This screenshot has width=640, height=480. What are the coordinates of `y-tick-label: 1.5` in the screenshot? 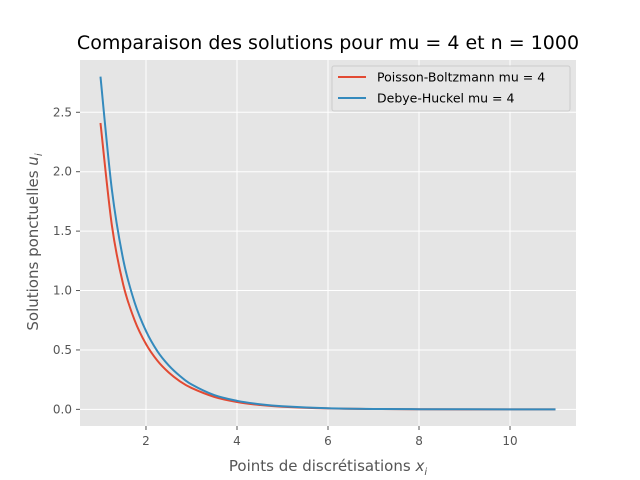 It's located at (62, 231).